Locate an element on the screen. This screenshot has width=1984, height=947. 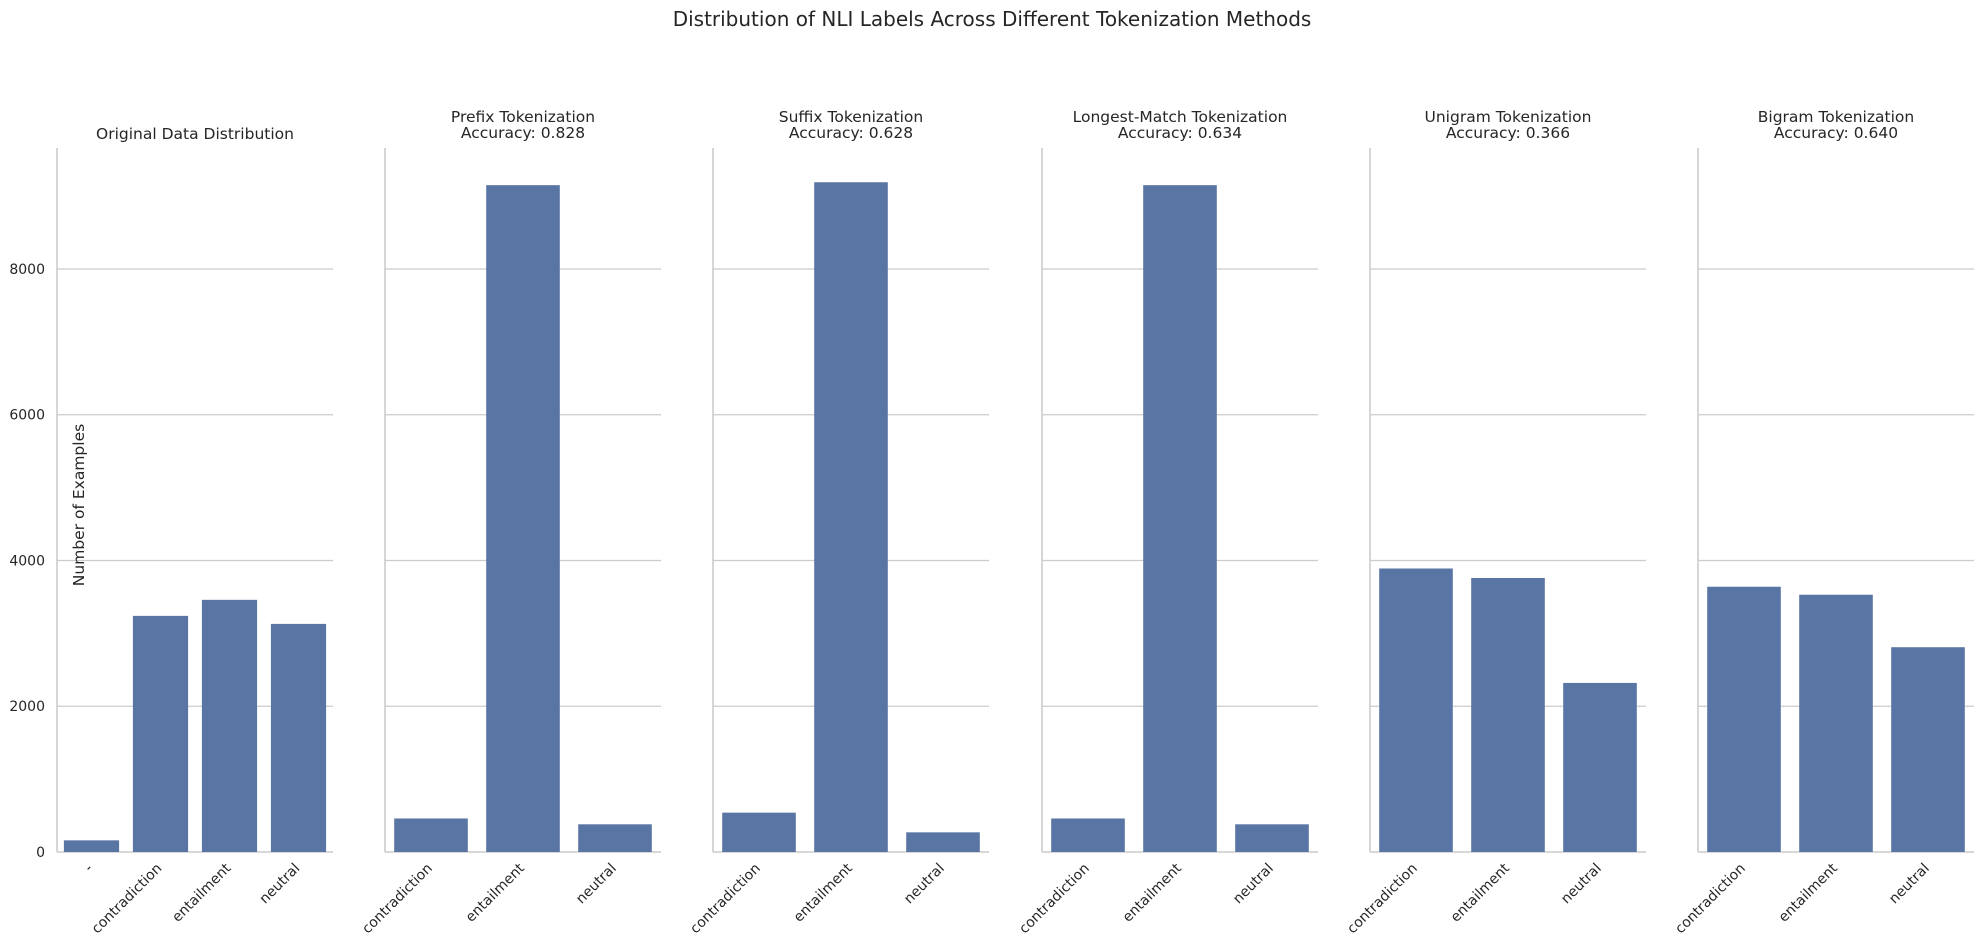
y-axis-label: Number of Examples is located at coordinates (79, 505).